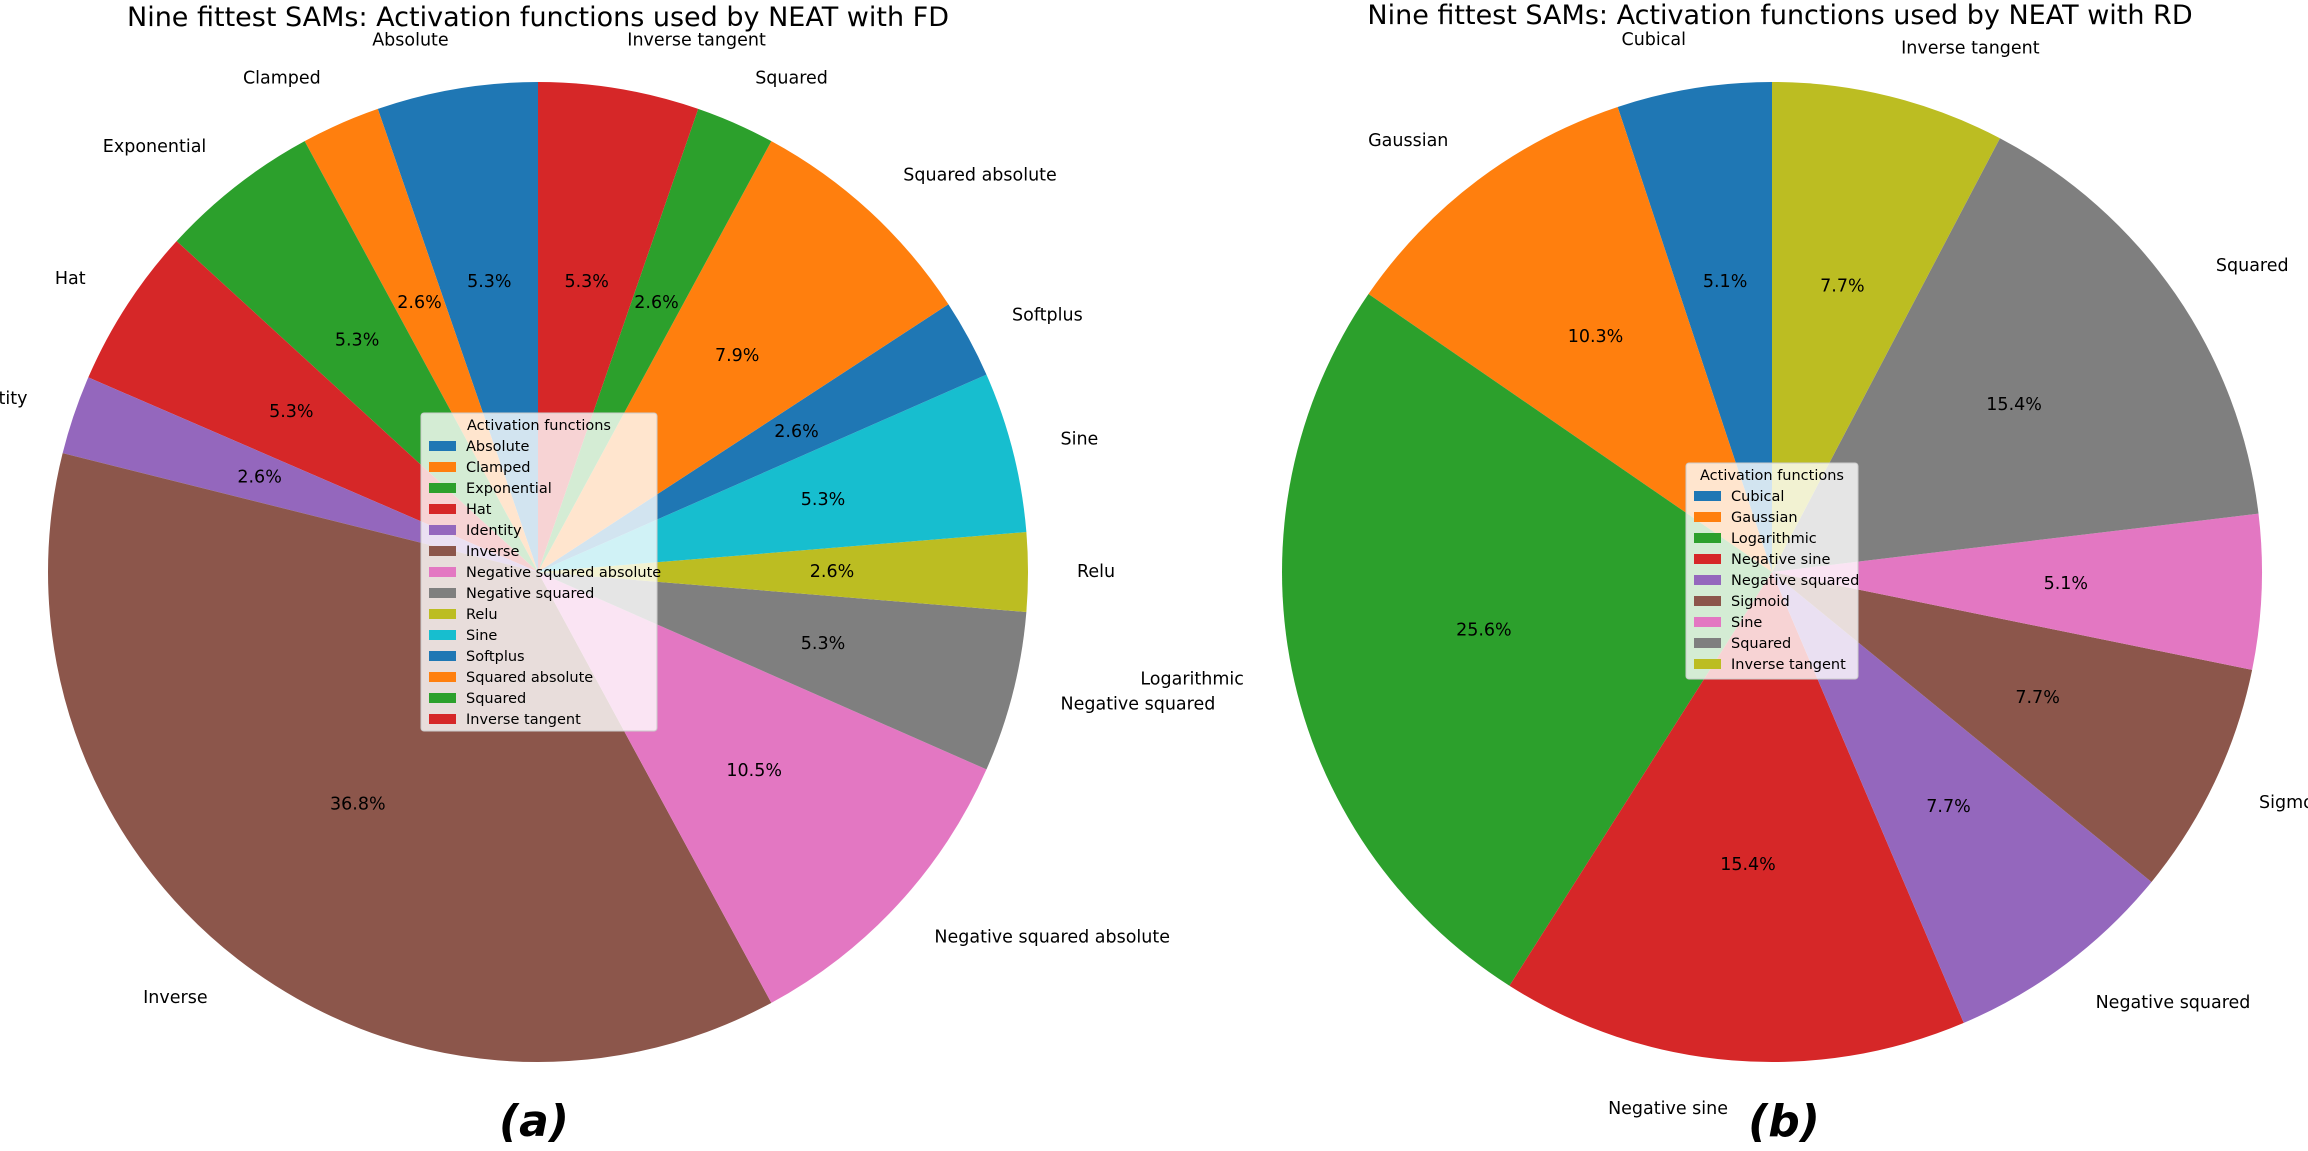  Describe the element at coordinates (509, 489) in the screenshot. I see `legend-label-exponential: Exponential` at that location.